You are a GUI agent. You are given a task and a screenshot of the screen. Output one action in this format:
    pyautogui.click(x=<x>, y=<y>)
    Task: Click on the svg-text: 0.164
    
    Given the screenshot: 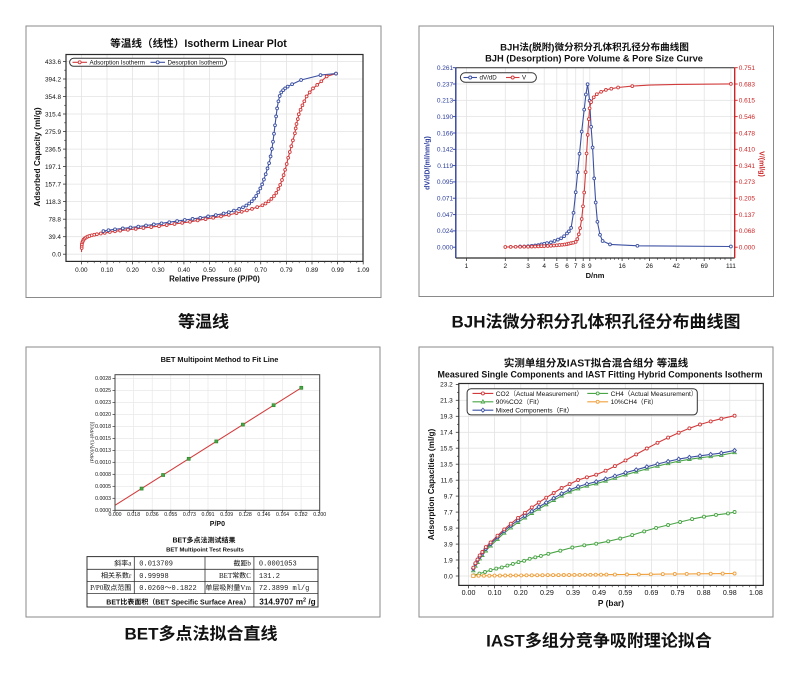 What is the action you would take?
    pyautogui.click(x=282, y=515)
    